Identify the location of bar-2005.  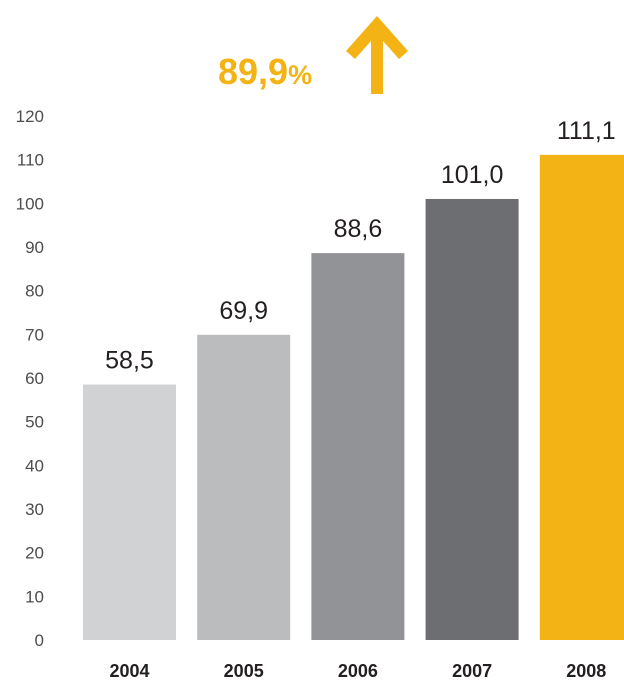
(244, 487).